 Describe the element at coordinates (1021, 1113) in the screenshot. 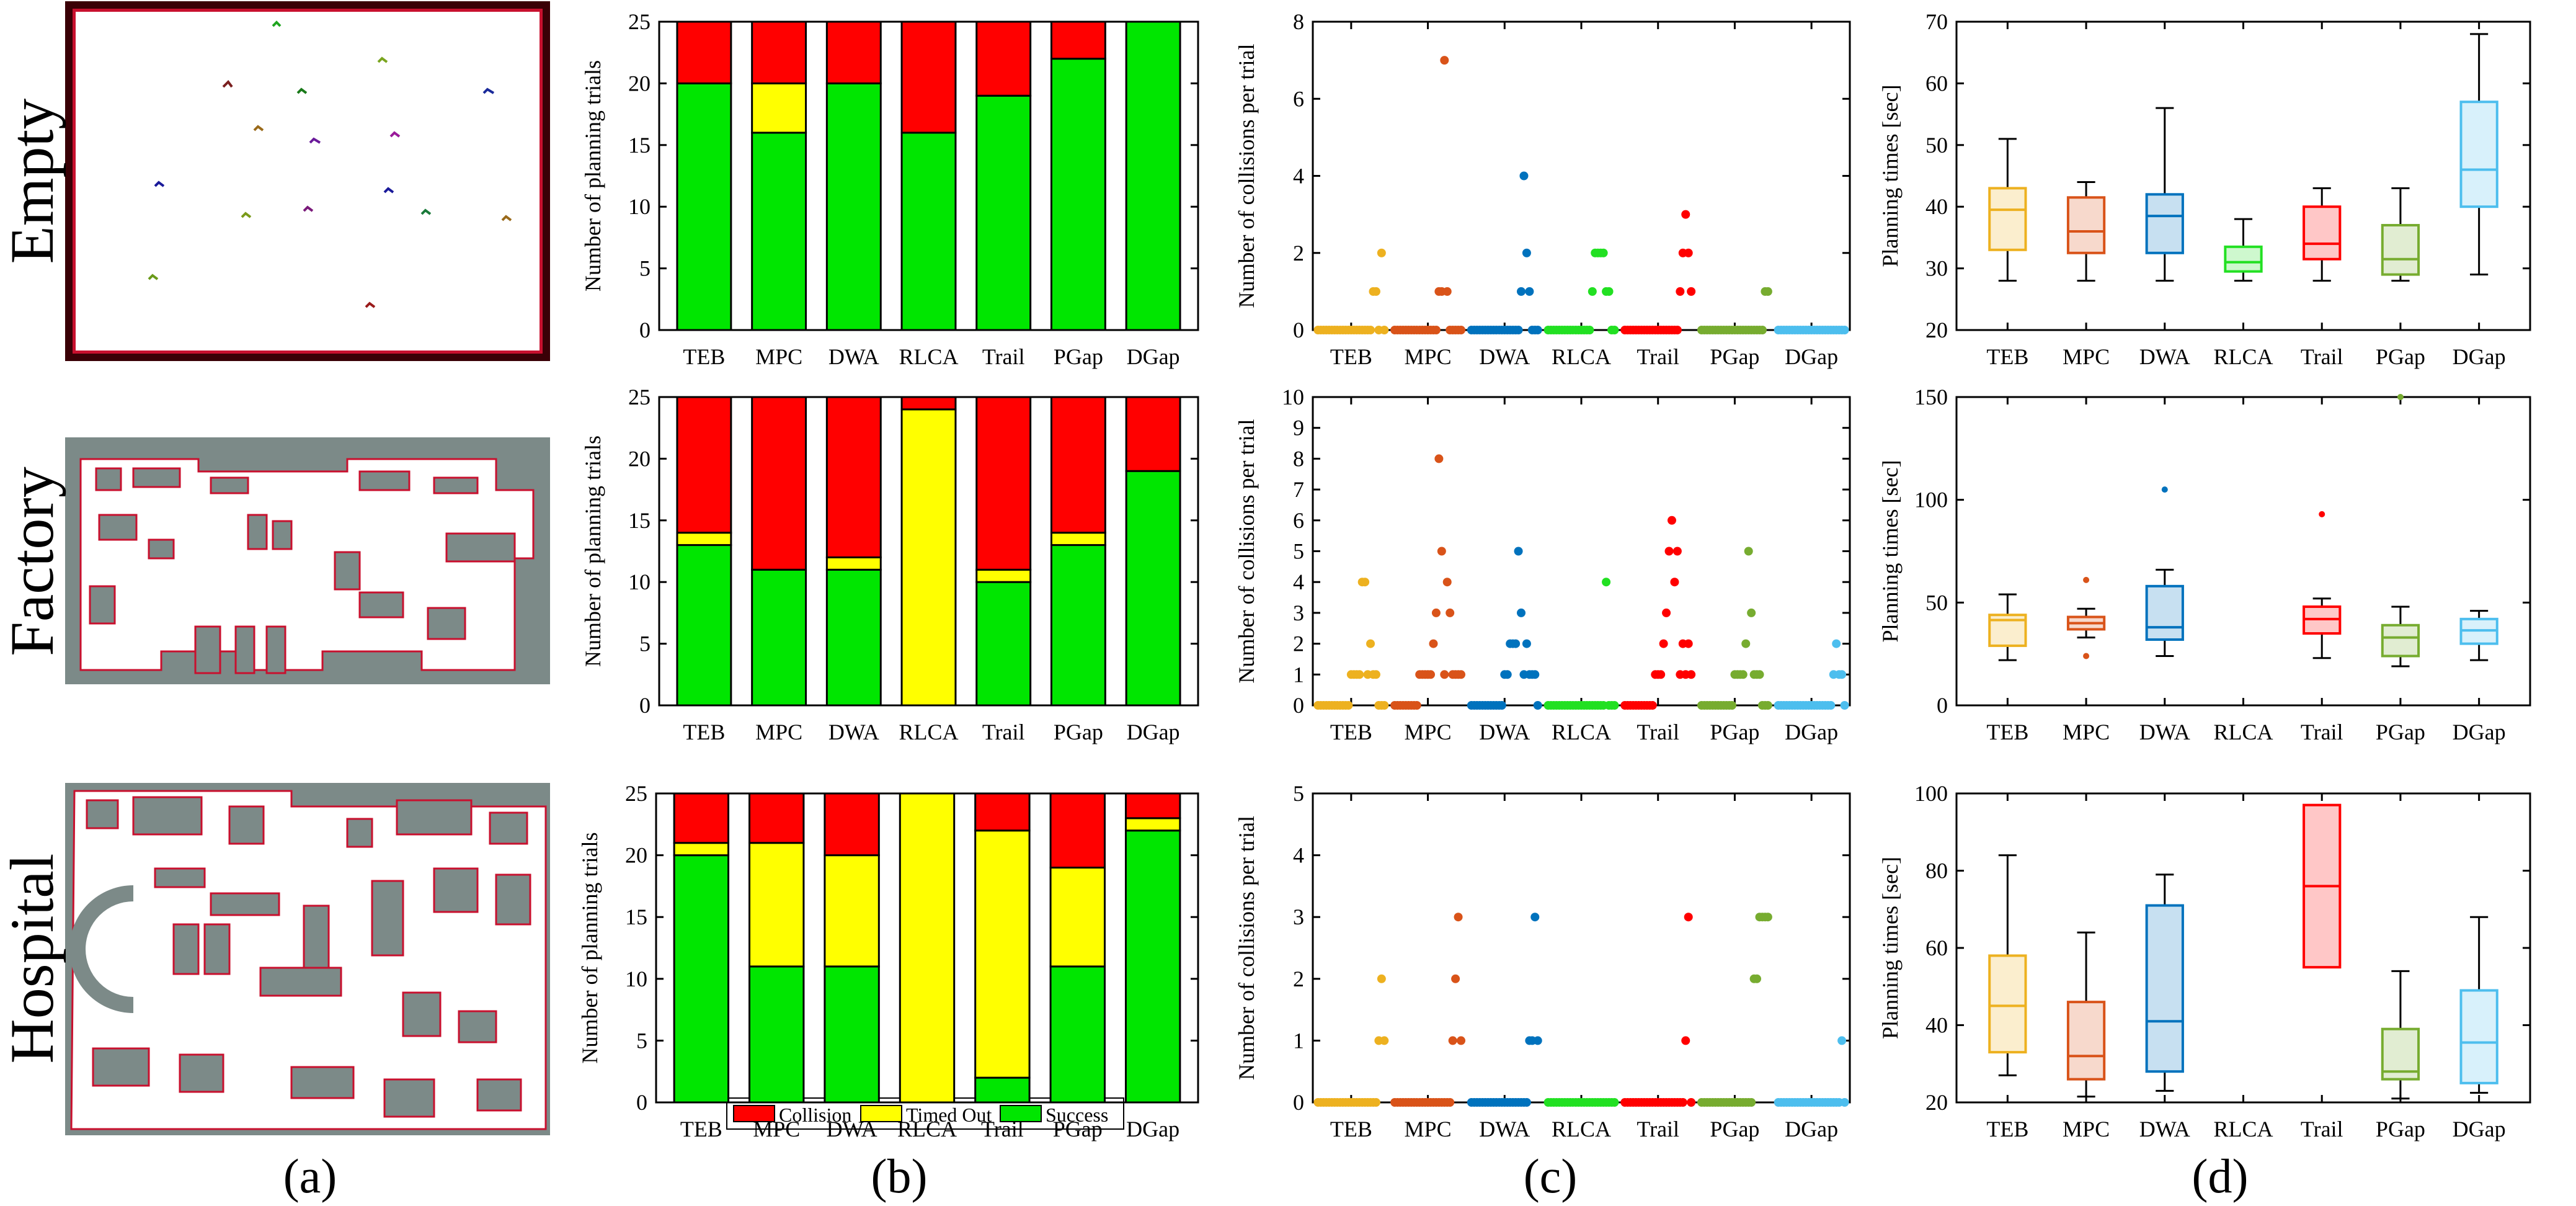

I see `legend-swatch-success` at that location.